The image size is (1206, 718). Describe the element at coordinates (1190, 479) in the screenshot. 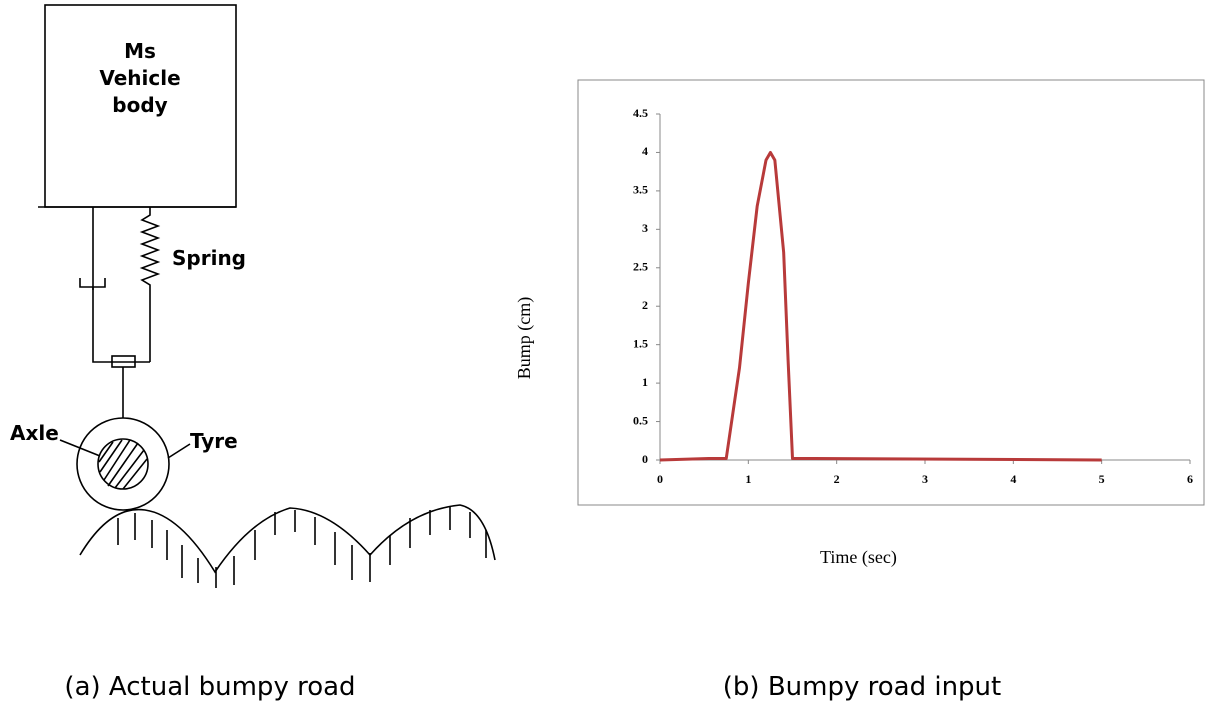

I see `x-tick-label: 6` at that location.